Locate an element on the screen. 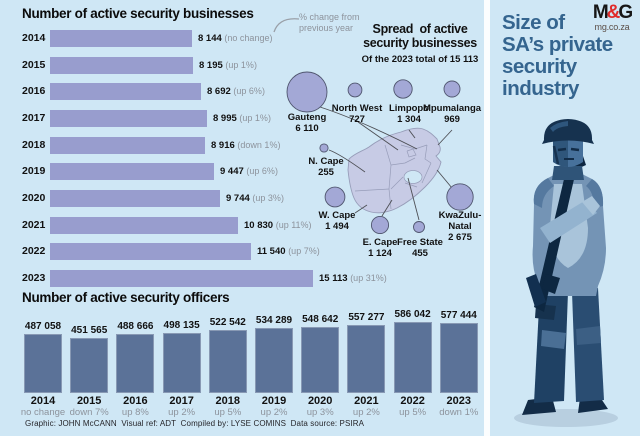 The image size is (640, 436). businesses-value-label: 10 830 (up 11%) is located at coordinates (278, 225).